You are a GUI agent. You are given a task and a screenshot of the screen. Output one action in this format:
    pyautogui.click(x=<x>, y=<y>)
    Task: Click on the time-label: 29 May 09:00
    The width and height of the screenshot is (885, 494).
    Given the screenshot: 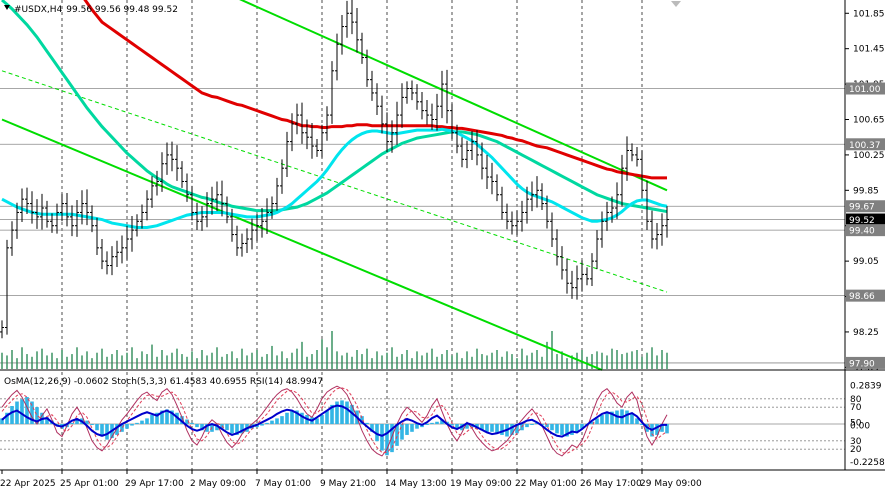 What is the action you would take?
    pyautogui.click(x=671, y=484)
    